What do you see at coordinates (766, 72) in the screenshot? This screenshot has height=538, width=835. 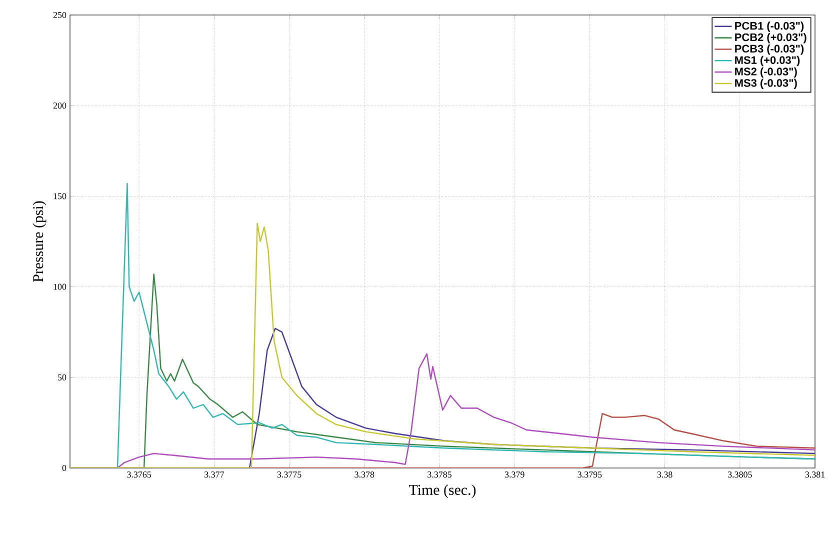 I see `legend-label: MS2 (-0.03")` at bounding box center [766, 72].